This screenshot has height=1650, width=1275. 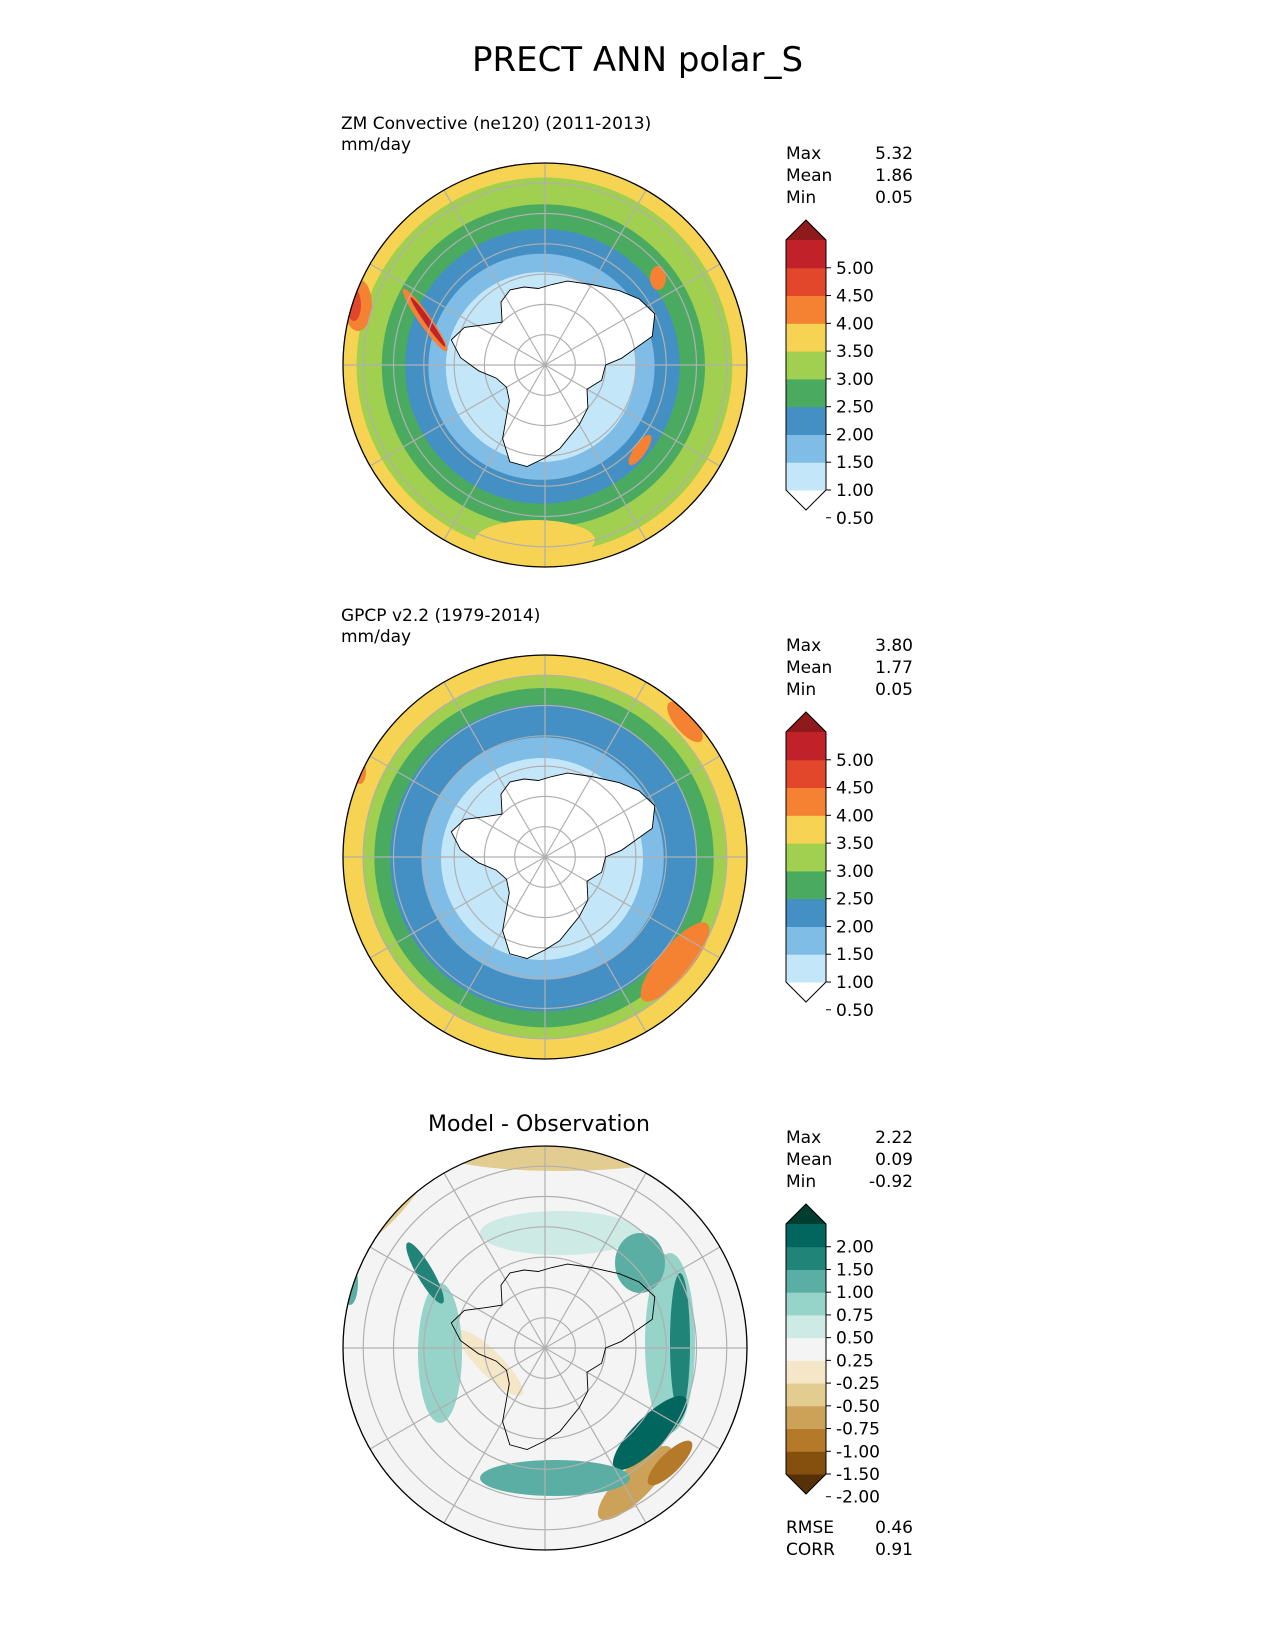 What do you see at coordinates (809, 1160) in the screenshot?
I see `panel-3-mean-label: Mean` at bounding box center [809, 1160].